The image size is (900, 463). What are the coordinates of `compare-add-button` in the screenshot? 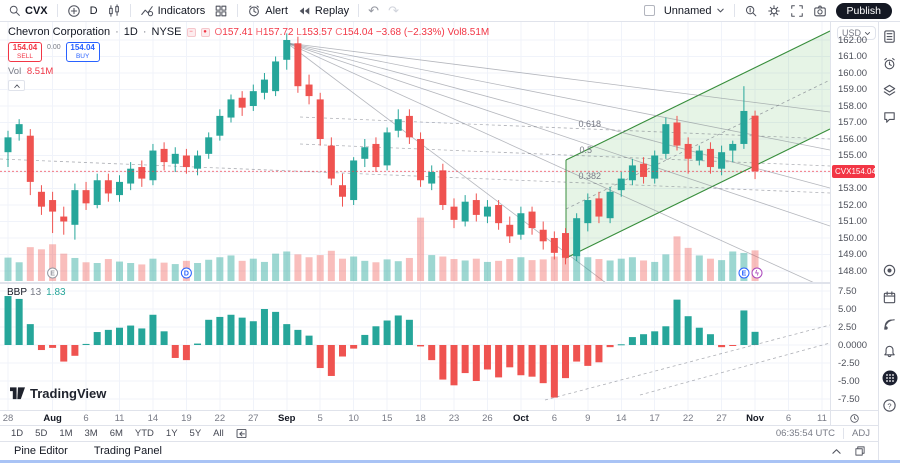 It's located at (74, 11).